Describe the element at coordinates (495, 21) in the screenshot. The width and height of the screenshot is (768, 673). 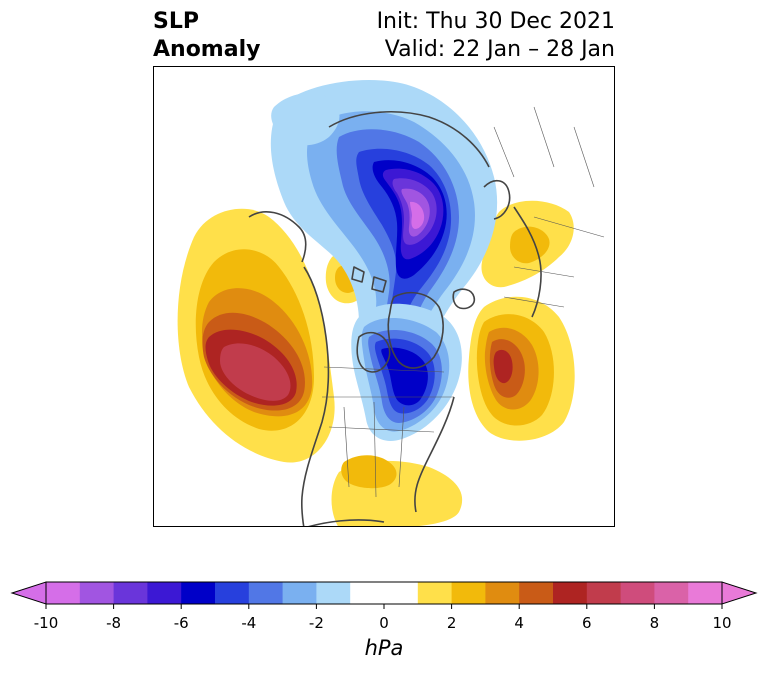
I see `init-date-label: Init: Thu 30 Dec 2021` at that location.